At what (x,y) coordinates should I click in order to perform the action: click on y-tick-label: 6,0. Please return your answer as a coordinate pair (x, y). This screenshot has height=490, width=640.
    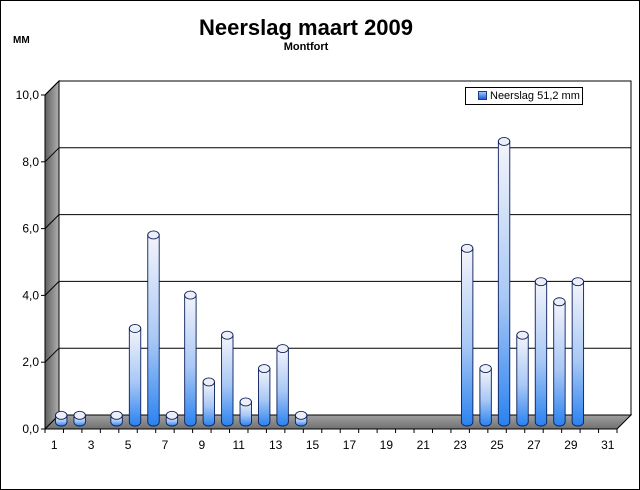
    Looking at the image, I should click on (30, 229).